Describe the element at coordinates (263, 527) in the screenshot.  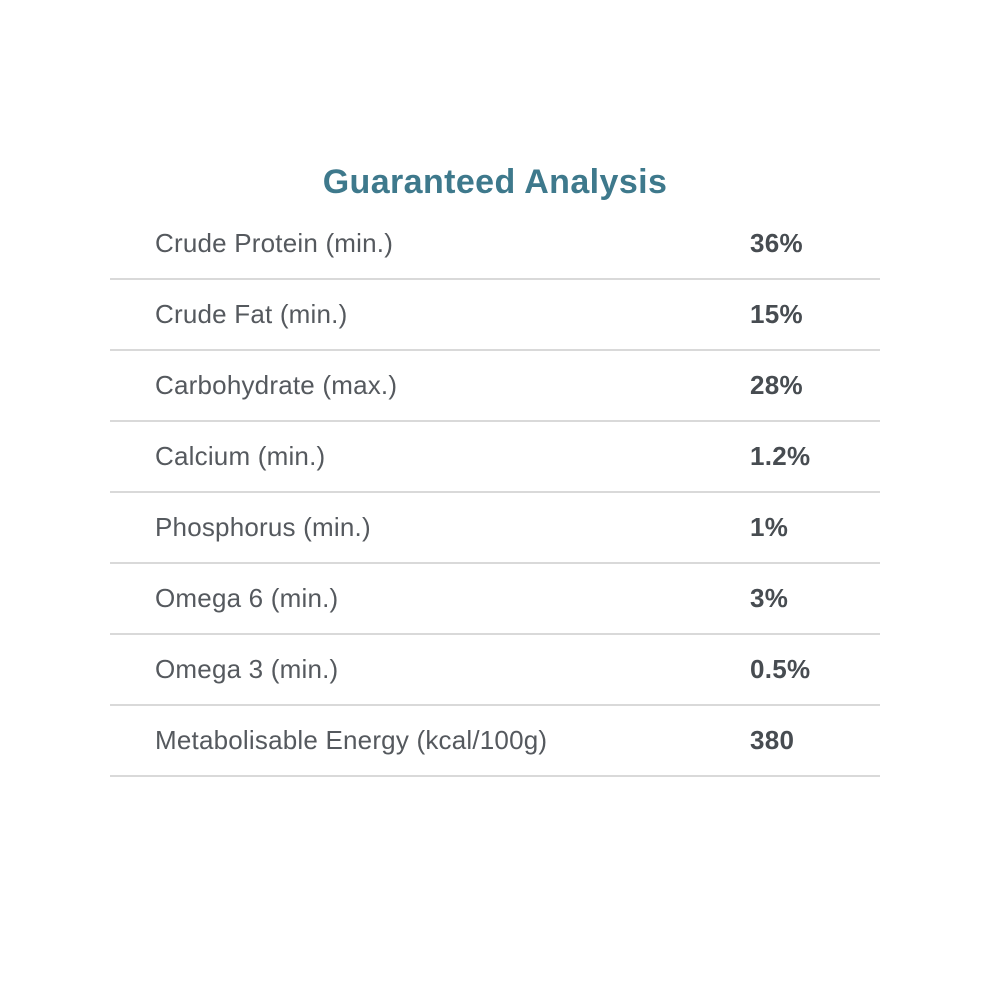
I see `row-label: Phosphorus (min.)` at that location.